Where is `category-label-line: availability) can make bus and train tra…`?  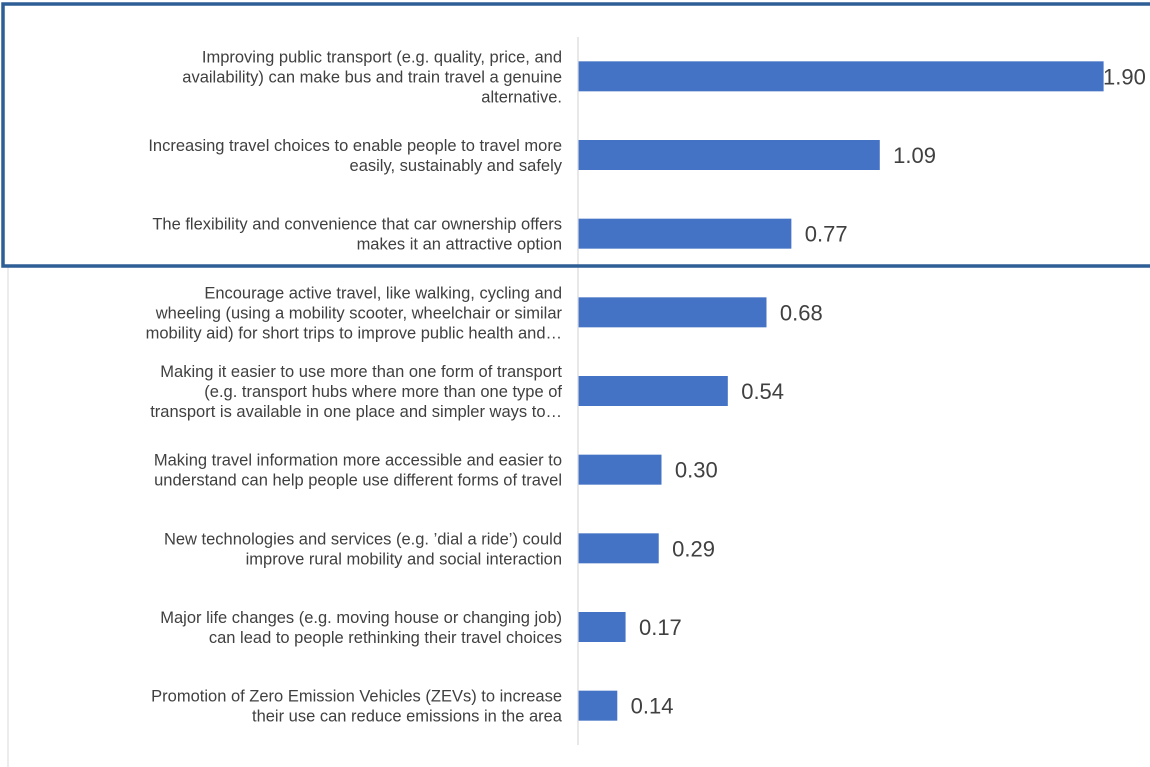
category-label-line: availability) can make bus and train tra… is located at coordinates (372, 77).